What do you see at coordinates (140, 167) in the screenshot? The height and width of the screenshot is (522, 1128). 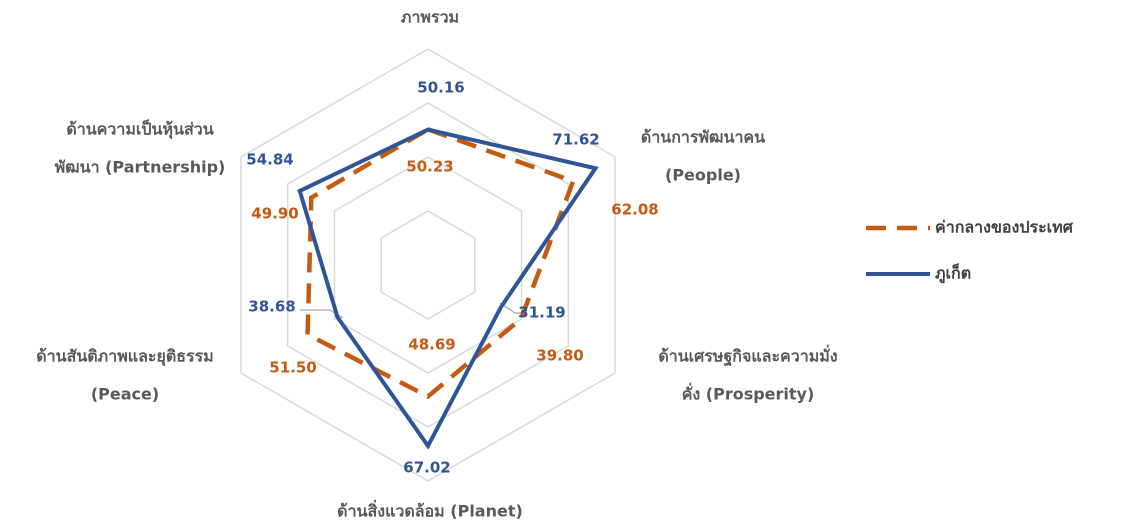 I see `axis-label: พัฒนา (Partnership)` at bounding box center [140, 167].